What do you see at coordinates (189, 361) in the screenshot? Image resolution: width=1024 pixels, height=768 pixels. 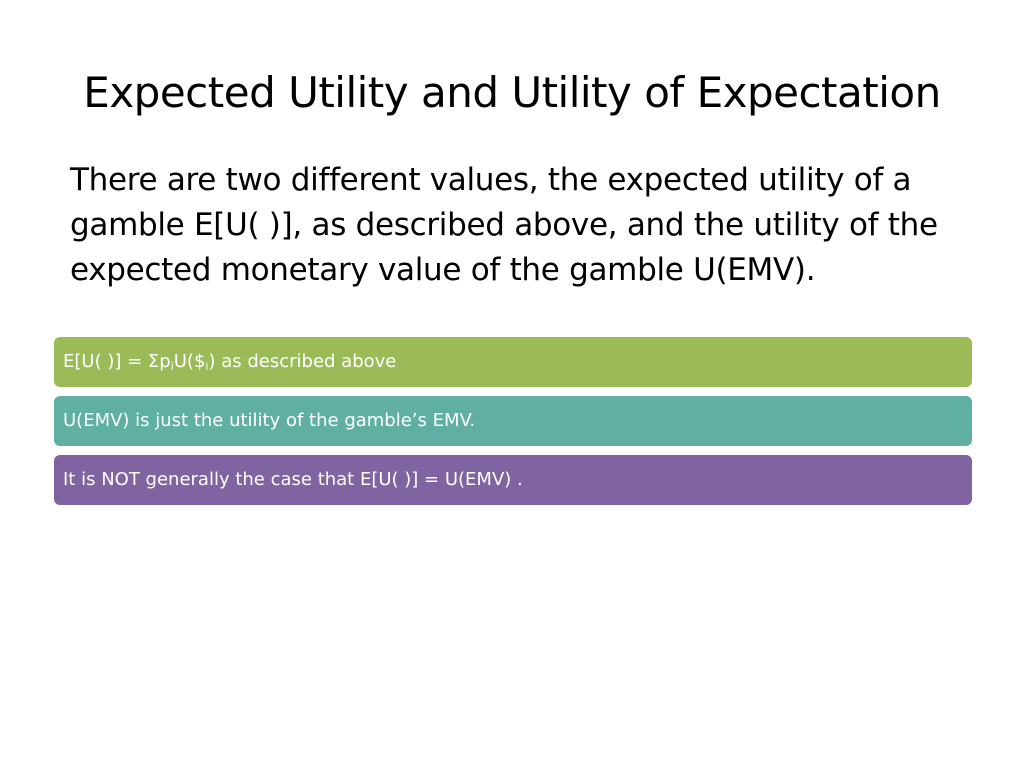 I see `bar-1-text-b: U($` at bounding box center [189, 361].